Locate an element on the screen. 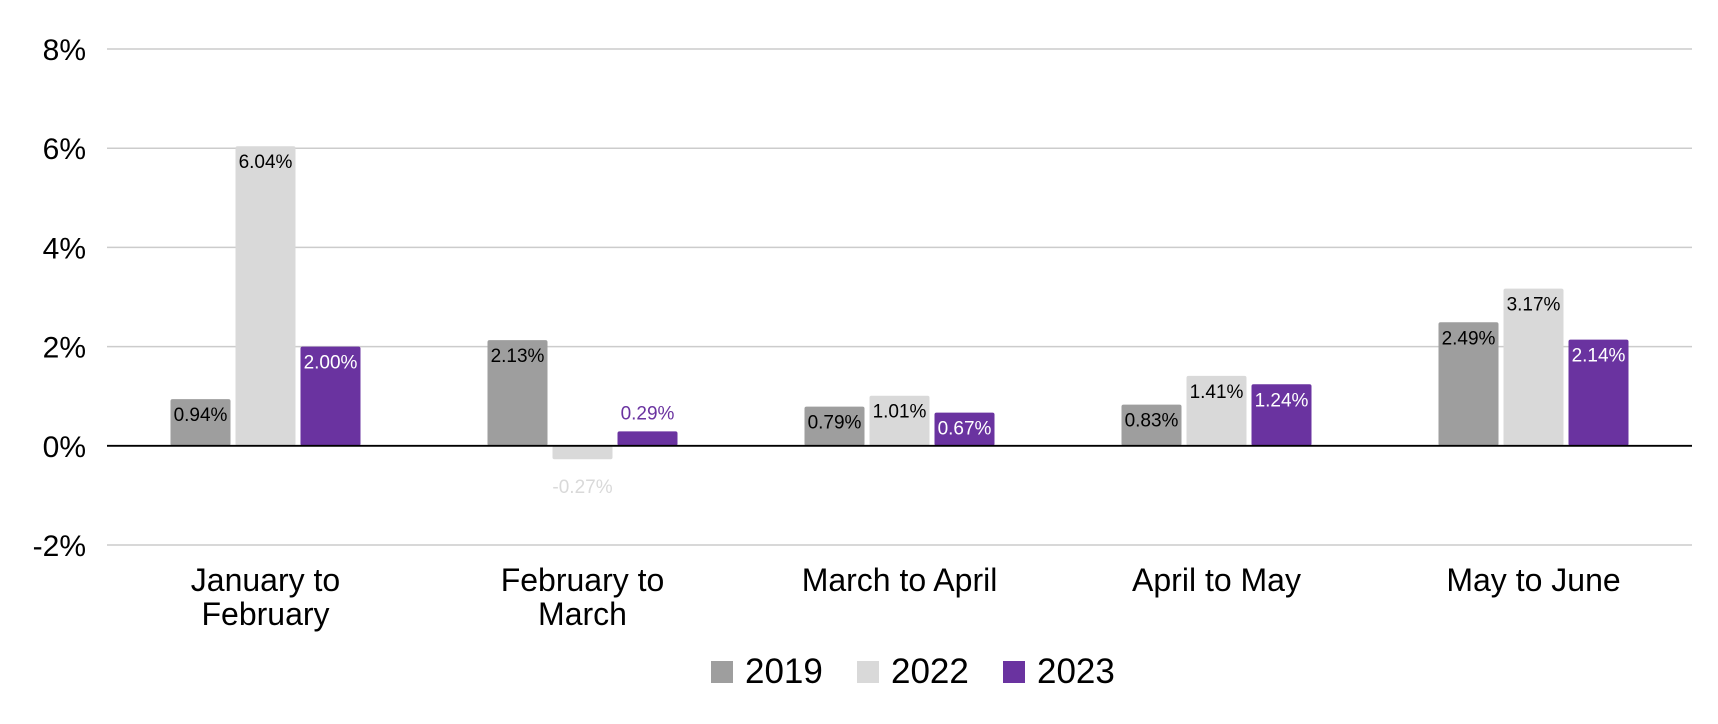  x-category-label: March to April is located at coordinates (900, 580).